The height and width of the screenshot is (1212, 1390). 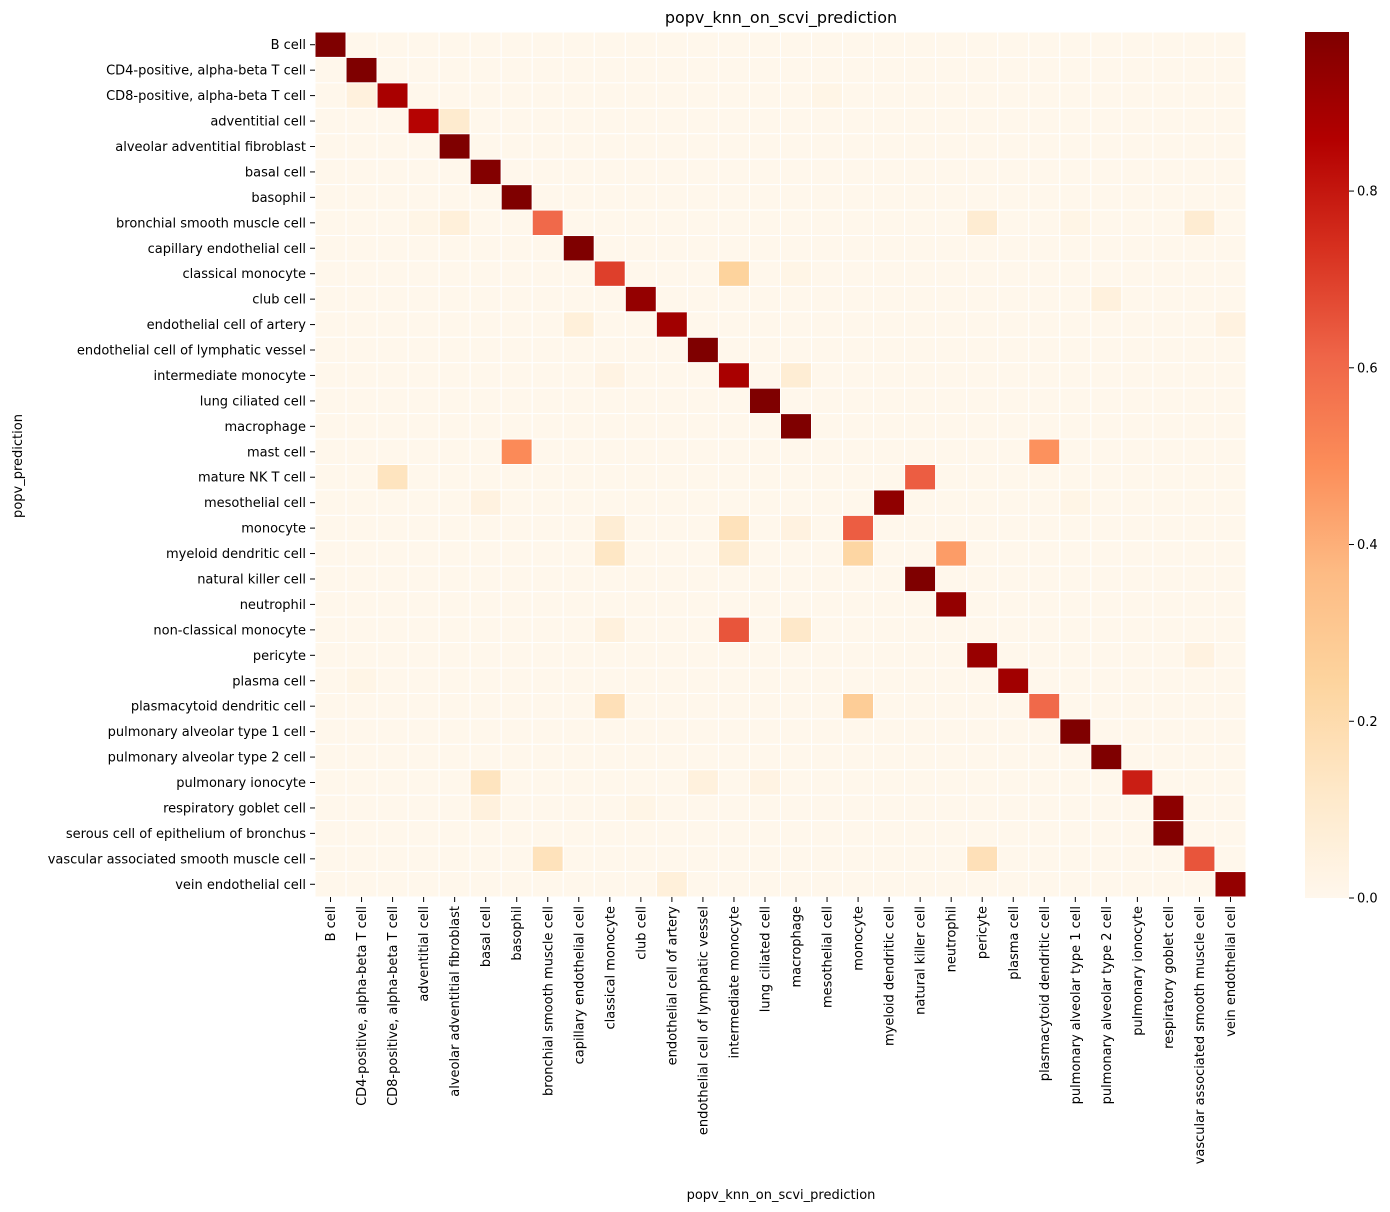 What do you see at coordinates (273, 605) in the screenshot?
I see `row-label: neutrophil` at bounding box center [273, 605].